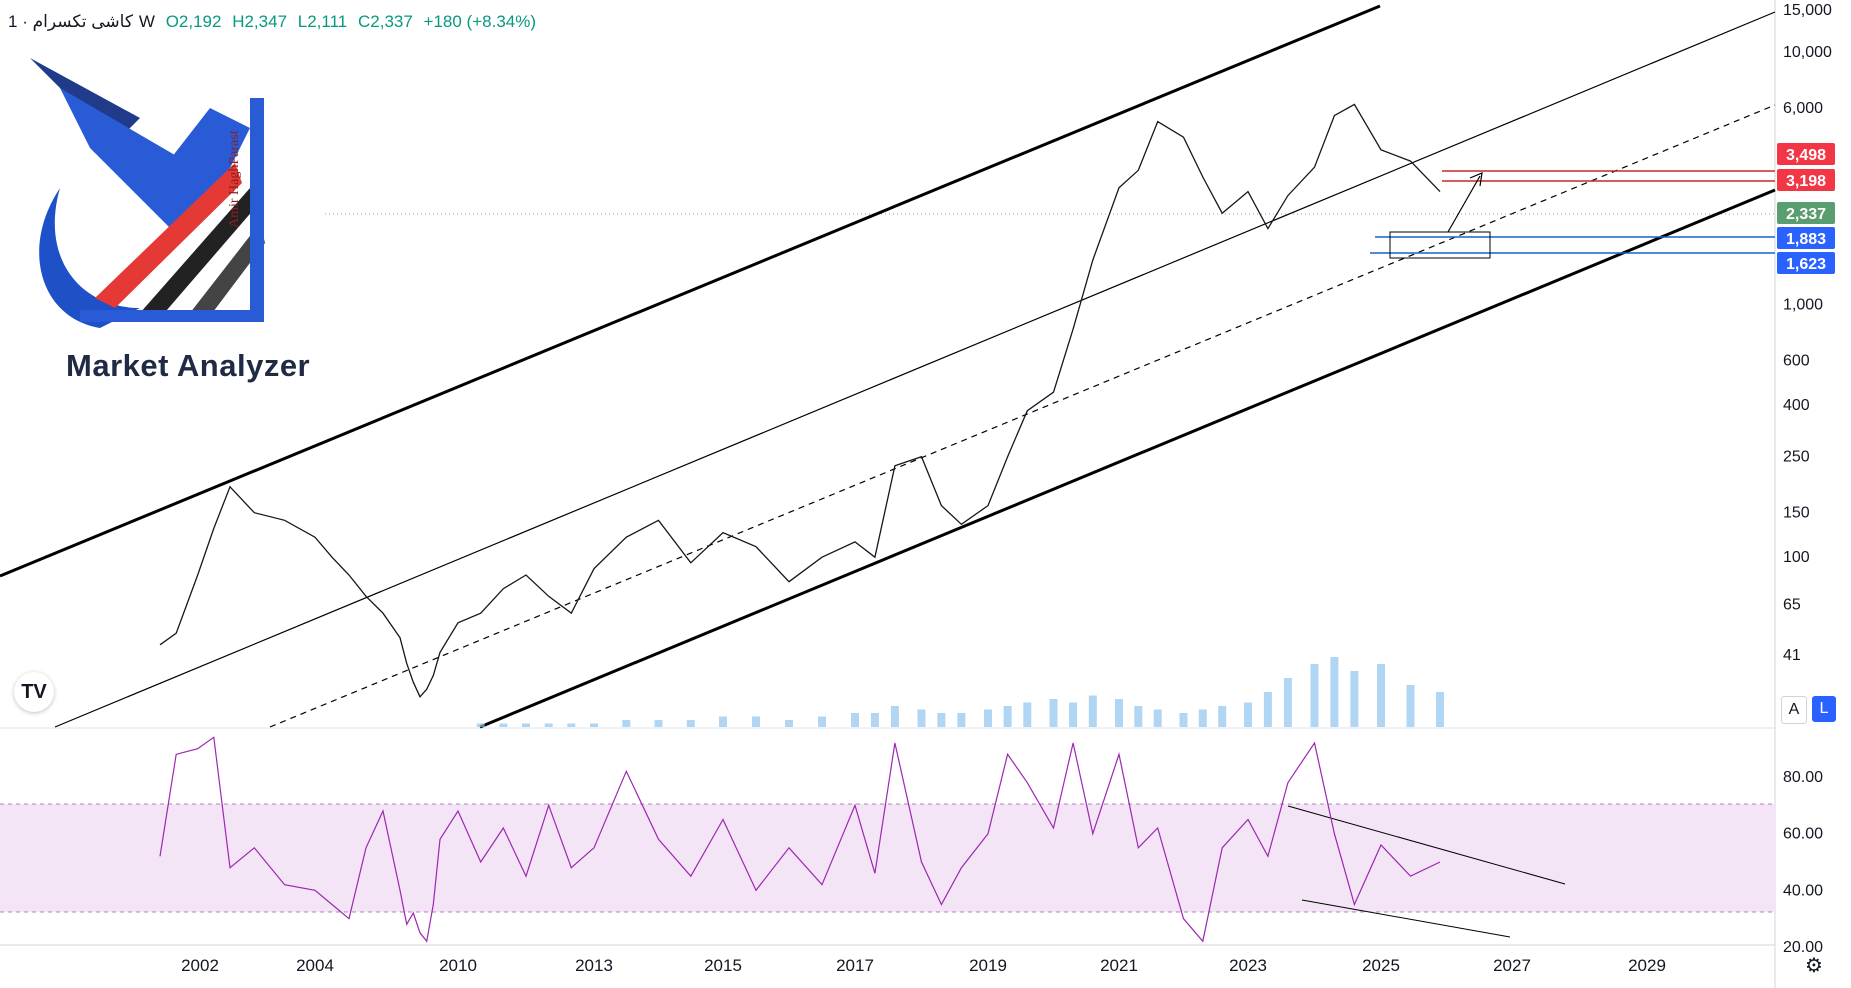 Image resolution: width=1851 pixels, height=988 pixels. What do you see at coordinates (1248, 965) in the screenshot?
I see `time-tick-label: 2023` at bounding box center [1248, 965].